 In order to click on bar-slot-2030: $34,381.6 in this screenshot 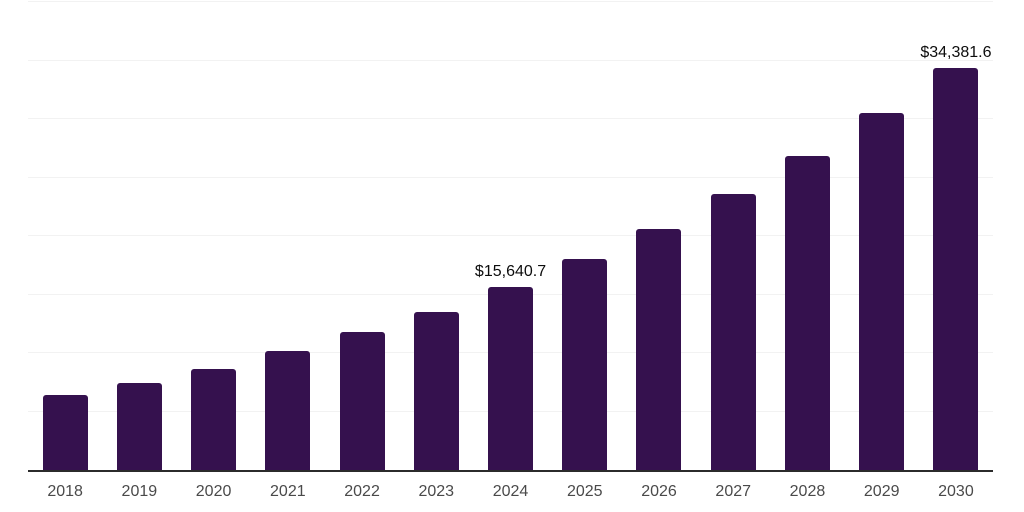, I will do `click(956, 236)`.